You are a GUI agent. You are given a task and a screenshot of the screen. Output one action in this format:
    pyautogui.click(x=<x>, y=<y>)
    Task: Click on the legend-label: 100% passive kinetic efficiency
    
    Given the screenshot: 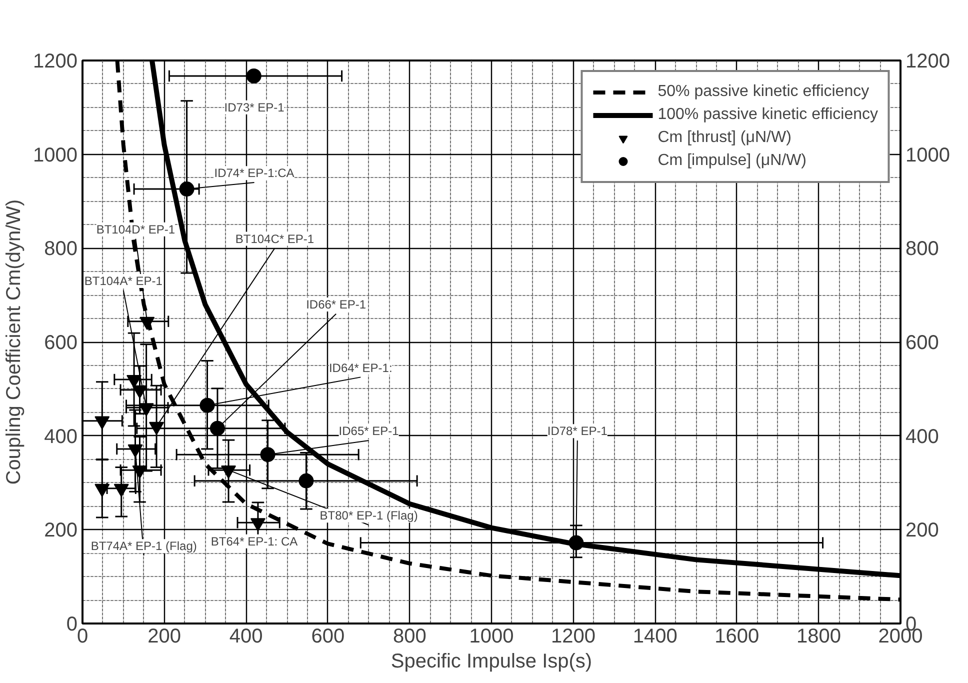 What is the action you would take?
    pyautogui.click(x=768, y=115)
    